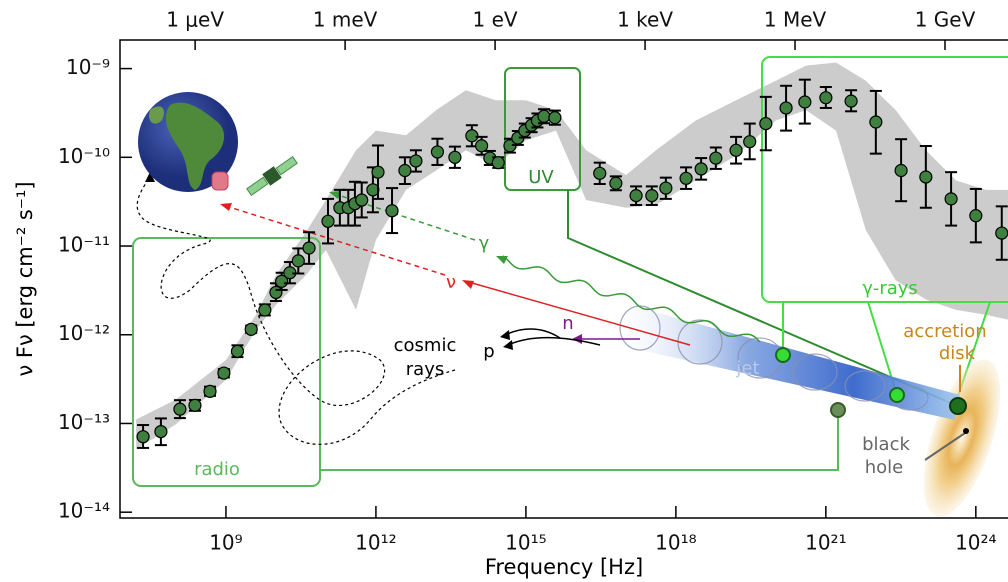 The image size is (1008, 582). What do you see at coordinates (975, 543) in the screenshot?
I see `x-tick-label: 10²⁴` at bounding box center [975, 543].